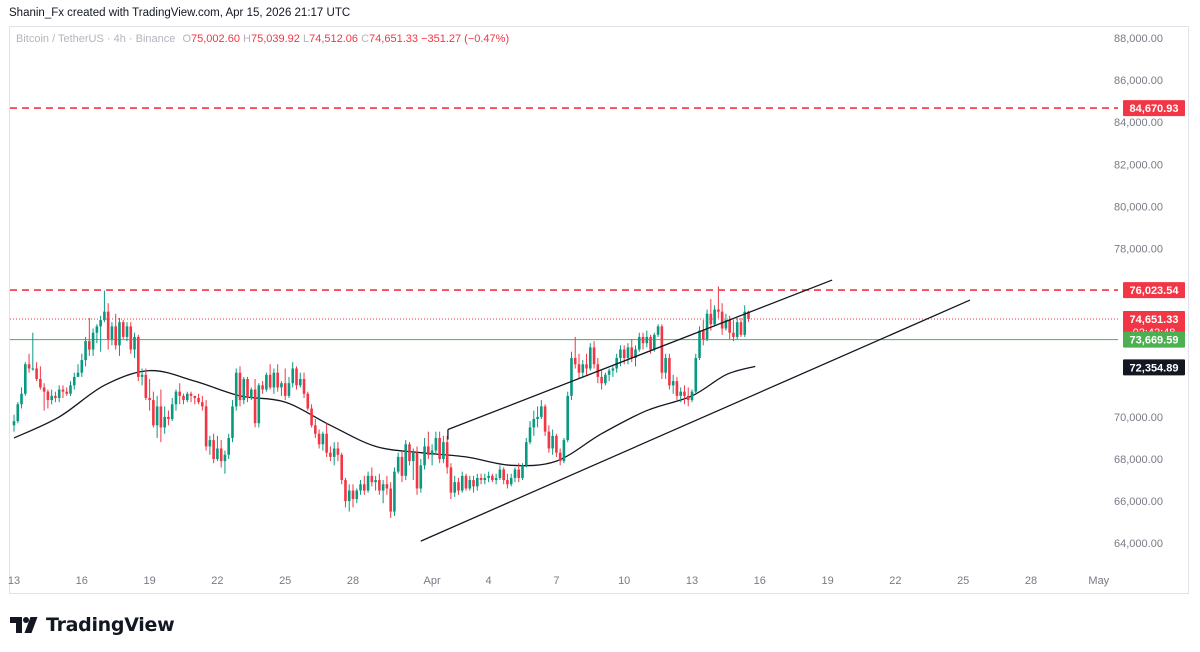  What do you see at coordinates (1154, 108) in the screenshot?
I see `level-84670-price-label: 84,670.93` at bounding box center [1154, 108].